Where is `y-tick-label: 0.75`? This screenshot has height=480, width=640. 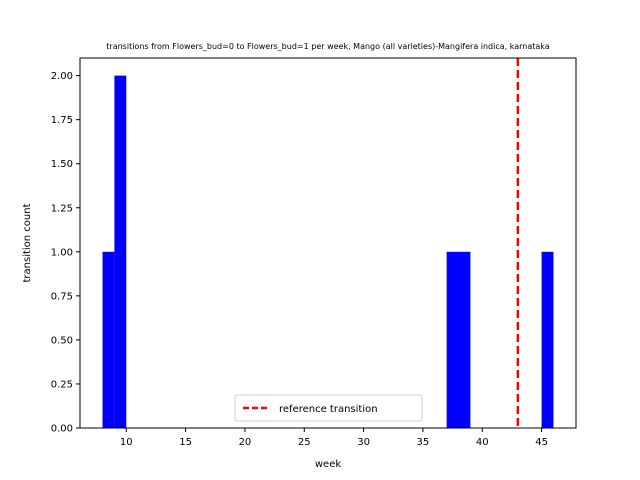 y-tick-label: 0.75 is located at coordinates (62, 296).